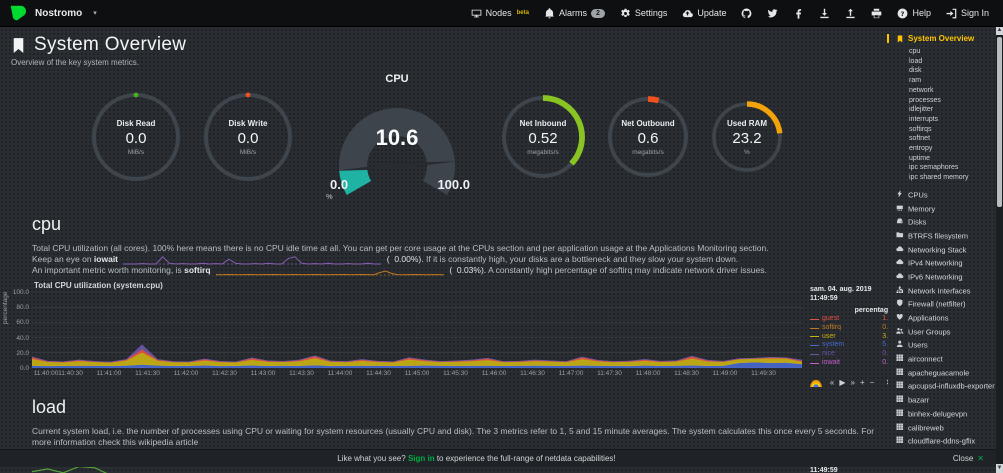 The height and width of the screenshot is (473, 1003). What do you see at coordinates (914, 13) in the screenshot?
I see `nav-help-button: ? Help` at bounding box center [914, 13].